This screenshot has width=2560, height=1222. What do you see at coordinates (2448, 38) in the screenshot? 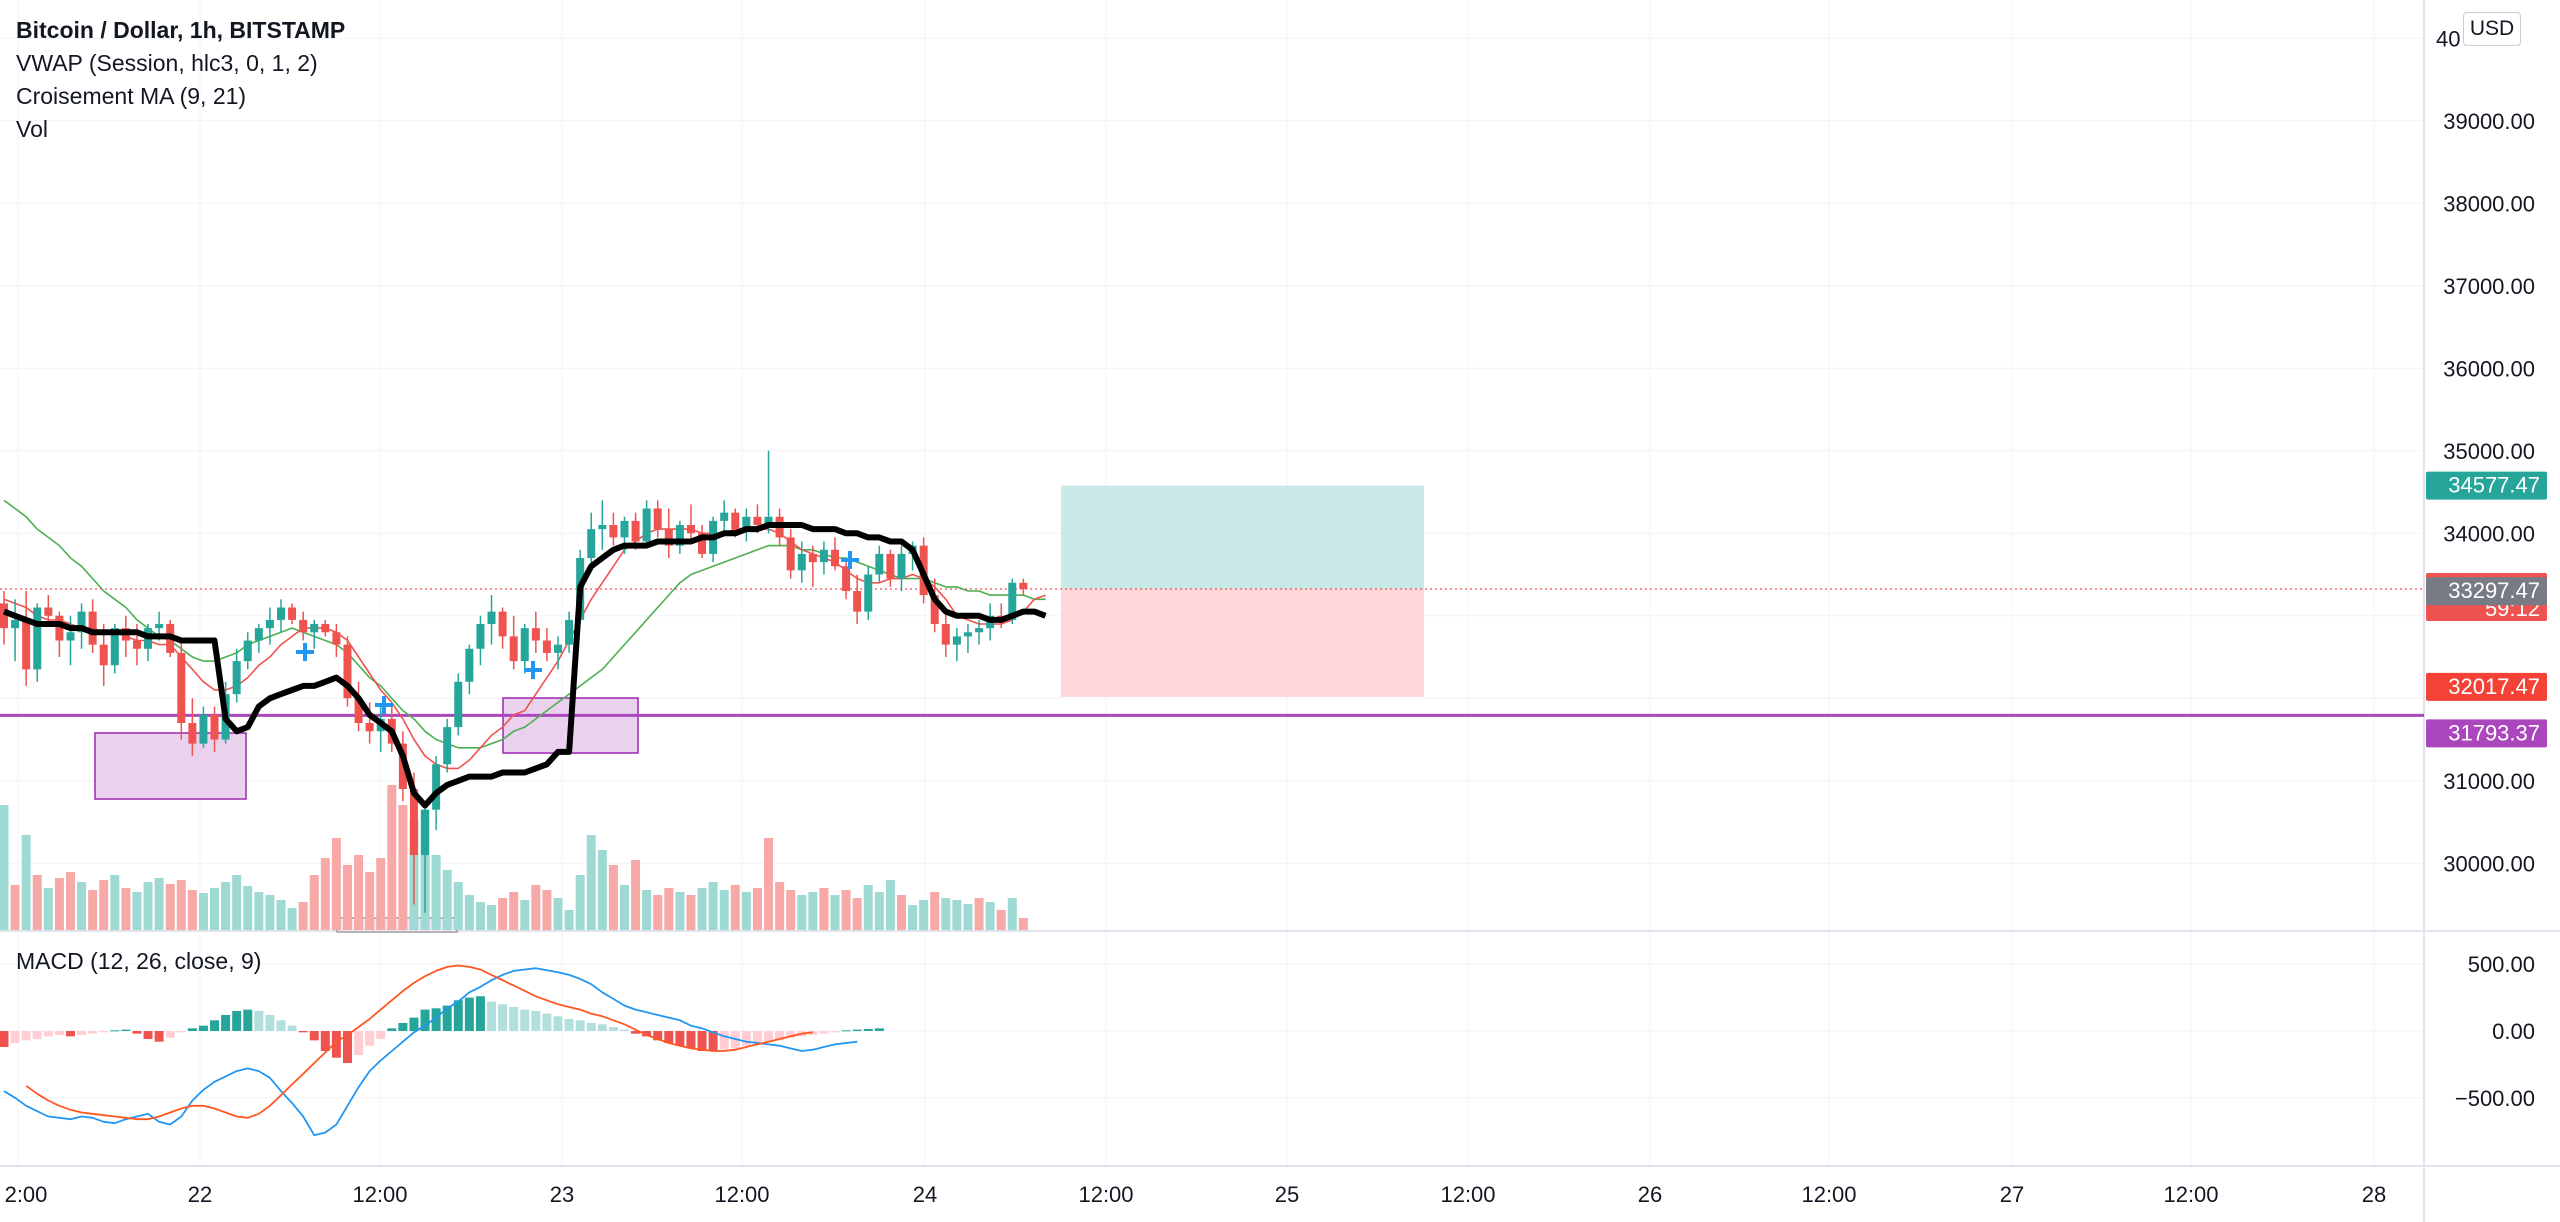
I see `price-tick-label: 40` at bounding box center [2448, 38].